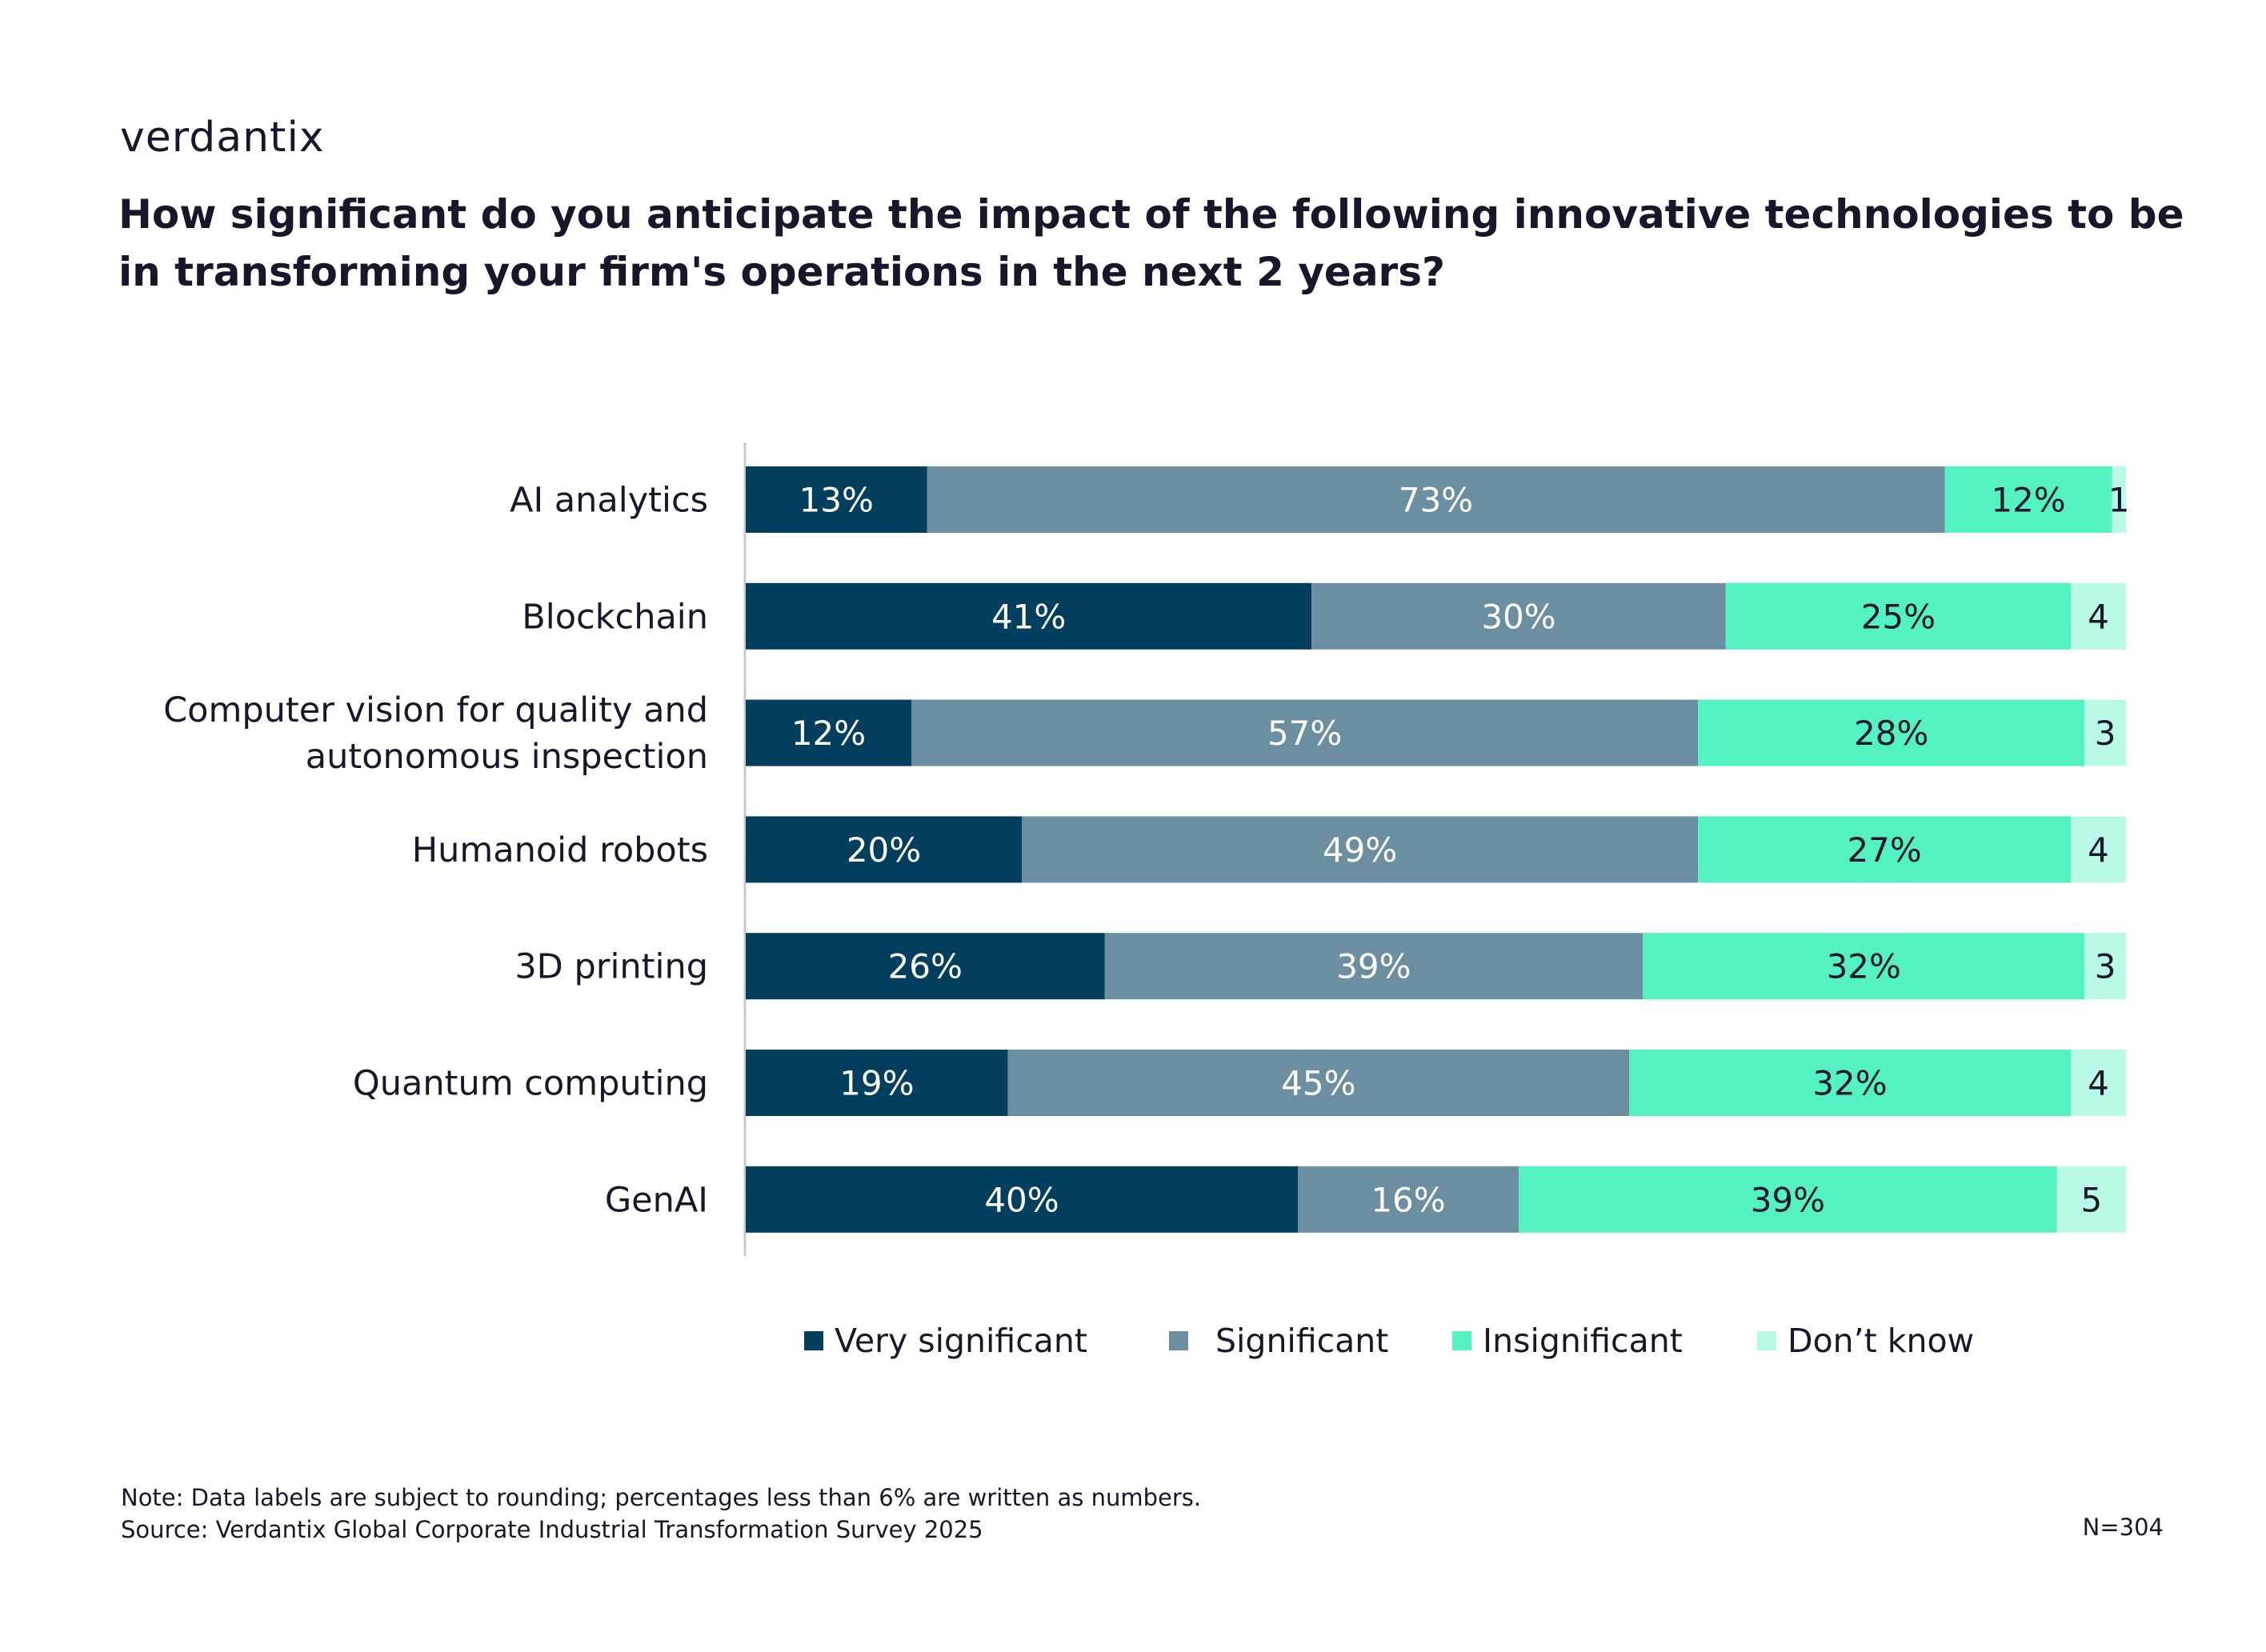 The height and width of the screenshot is (1652, 2266). I want to click on legend-swatch-very-significant, so click(814, 1340).